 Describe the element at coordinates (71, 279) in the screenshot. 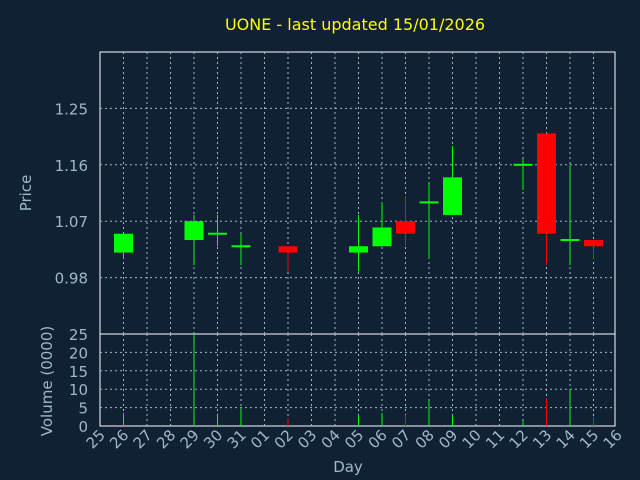

I see `price-tick-label: 0.98` at that location.